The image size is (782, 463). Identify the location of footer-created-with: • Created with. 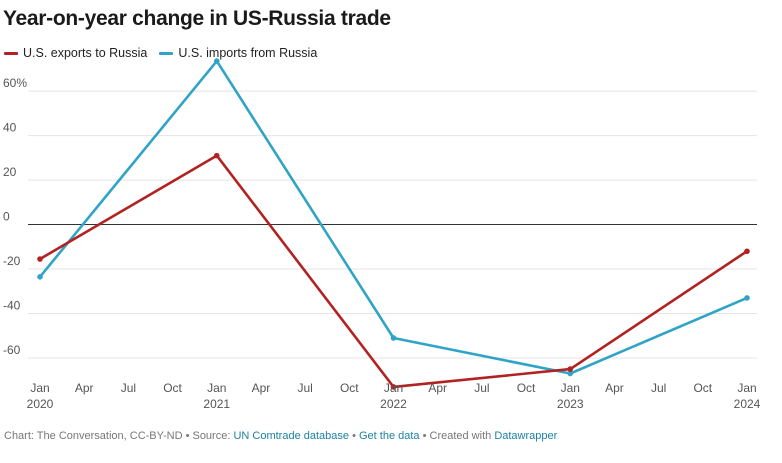
(457, 436).